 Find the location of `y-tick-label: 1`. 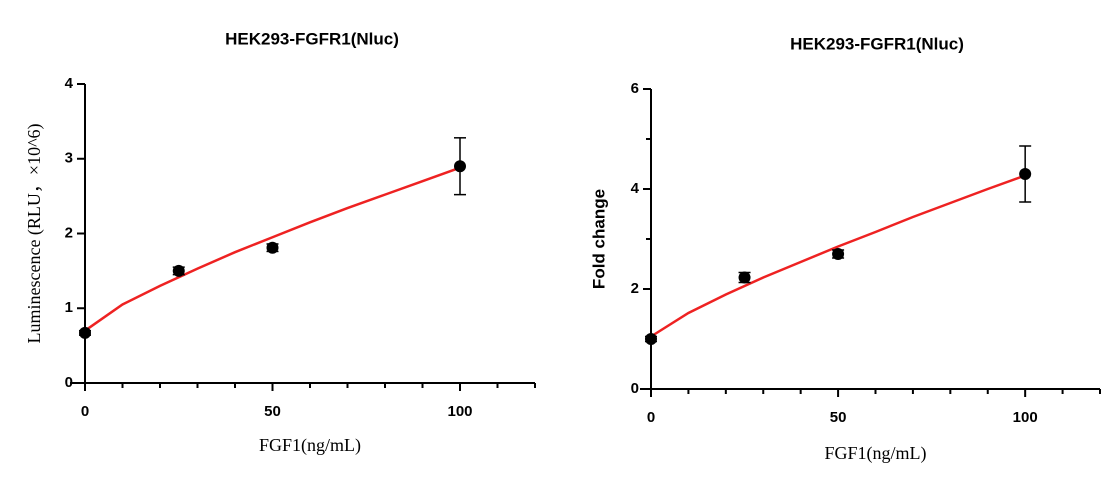

y-tick-label: 1 is located at coordinates (69, 307).